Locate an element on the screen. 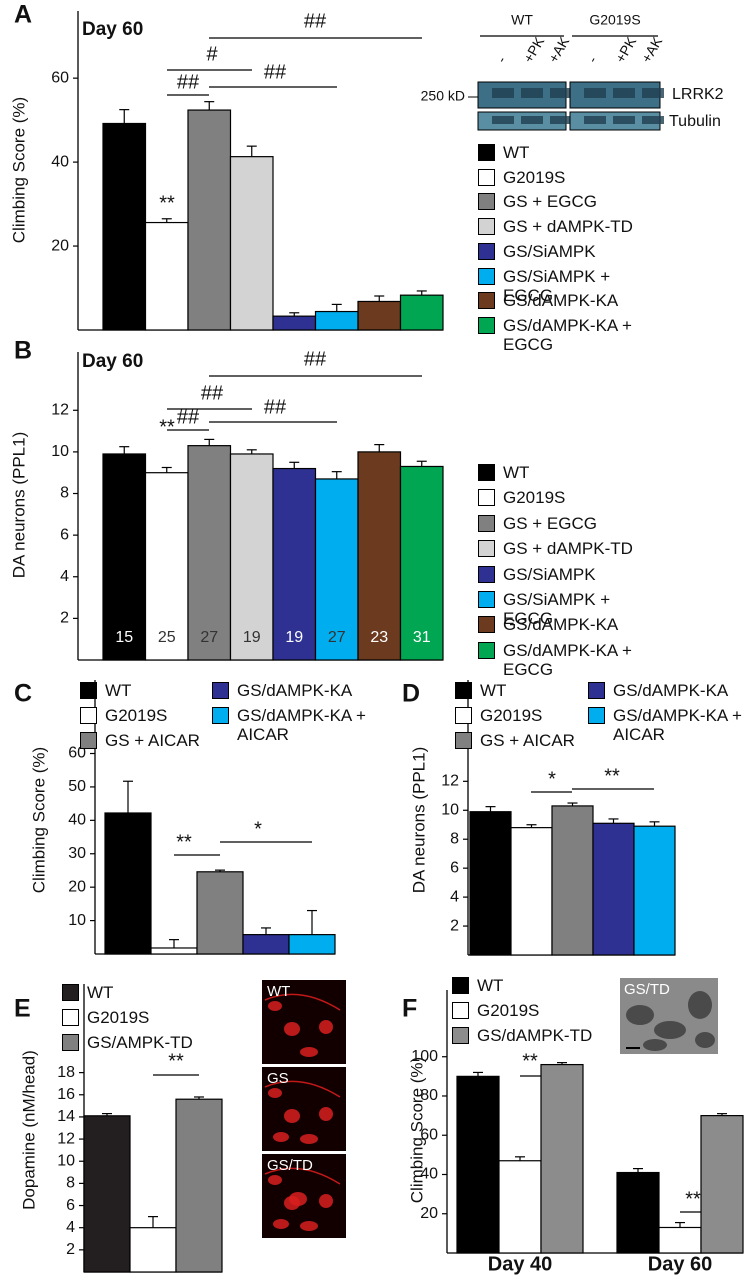 The height and width of the screenshot is (1280, 744). legend-label: GS/dAMPK-TD is located at coordinates (535, 1035).